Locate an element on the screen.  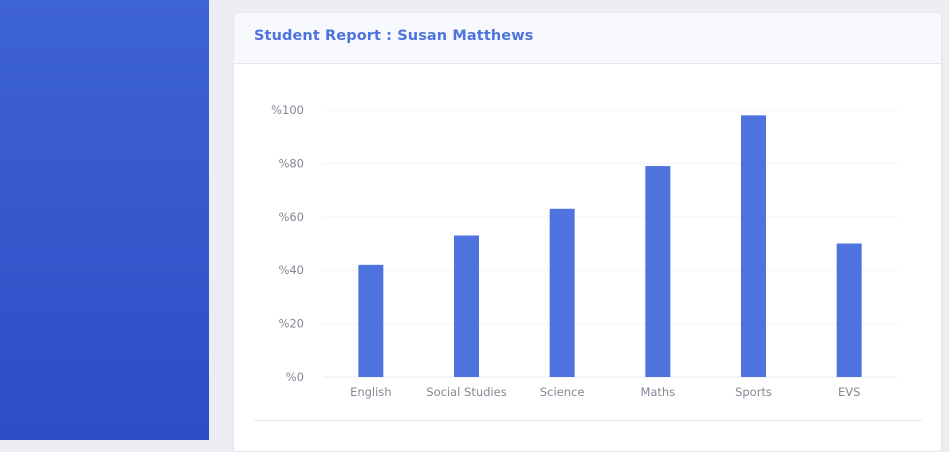
y-tick-label: %60 is located at coordinates (291, 217).